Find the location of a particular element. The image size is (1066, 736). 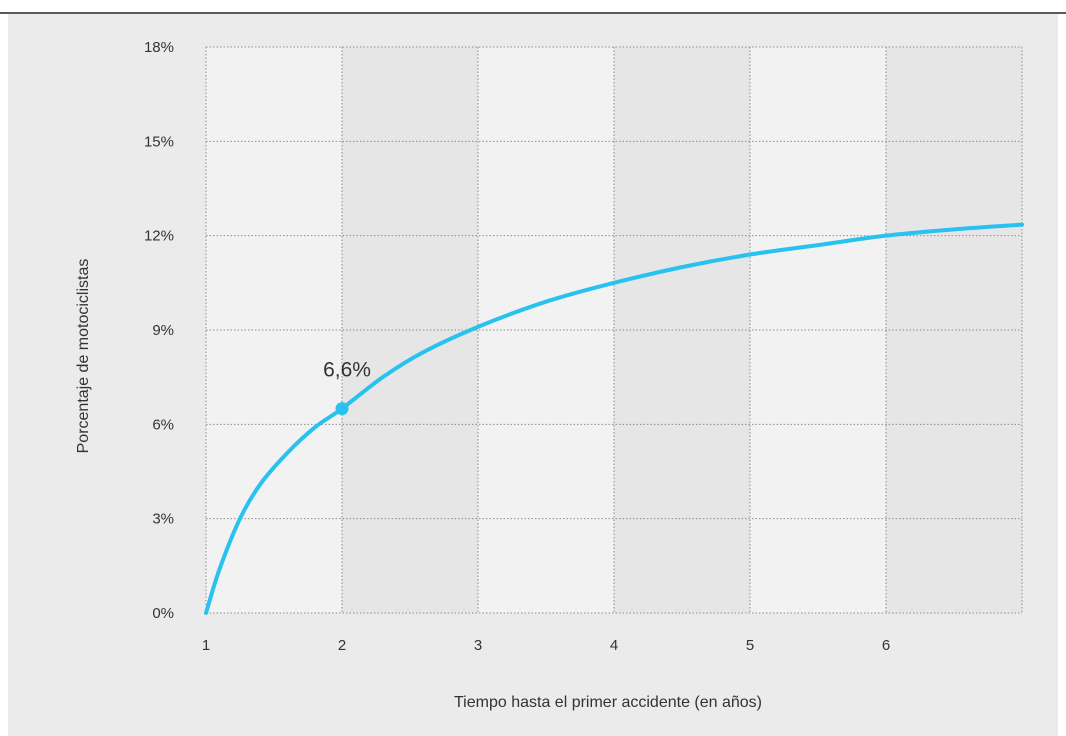

annotation-label: 6,6% is located at coordinates (347, 370).